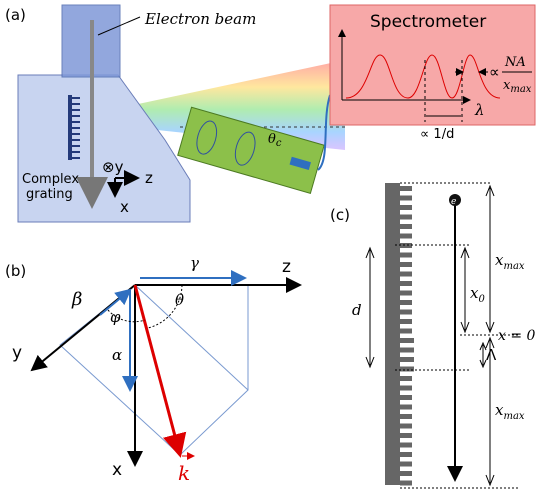 This screenshot has height=492, width=544. Describe the element at coordinates (474, 293) in the screenshot. I see `x0-base: x` at that location.